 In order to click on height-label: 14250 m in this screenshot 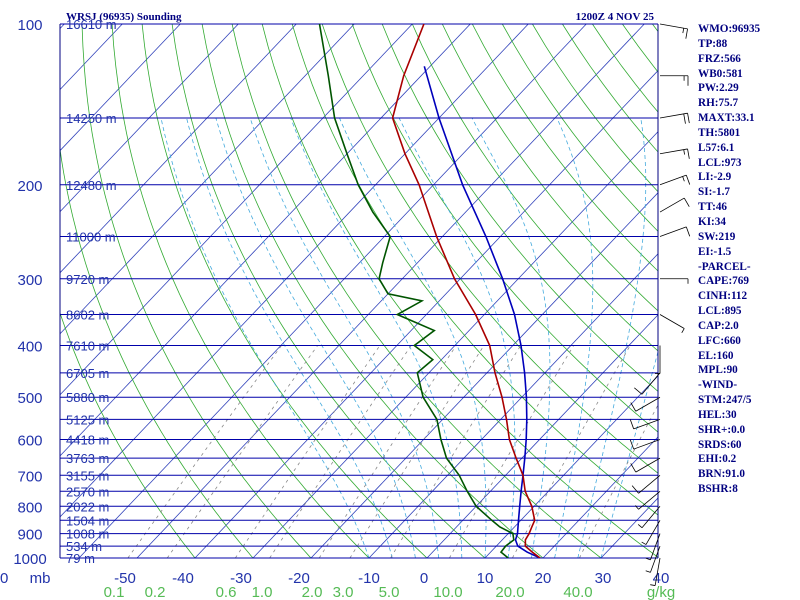, I will do `click(91, 118)`.